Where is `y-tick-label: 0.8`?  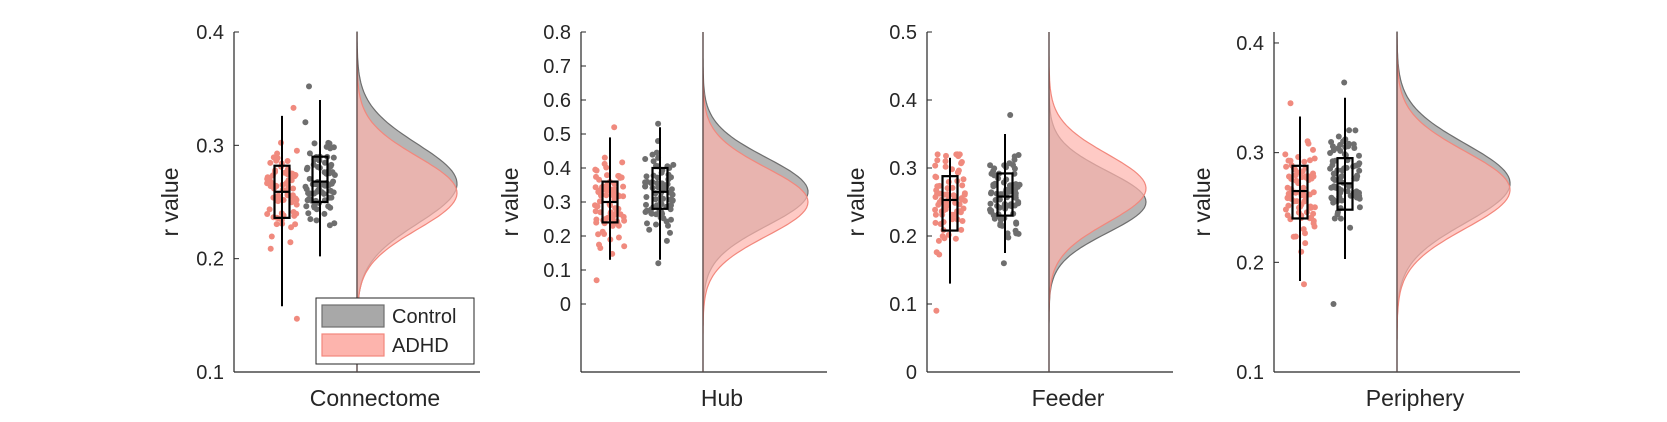 y-tick-label: 0.8 is located at coordinates (557, 33).